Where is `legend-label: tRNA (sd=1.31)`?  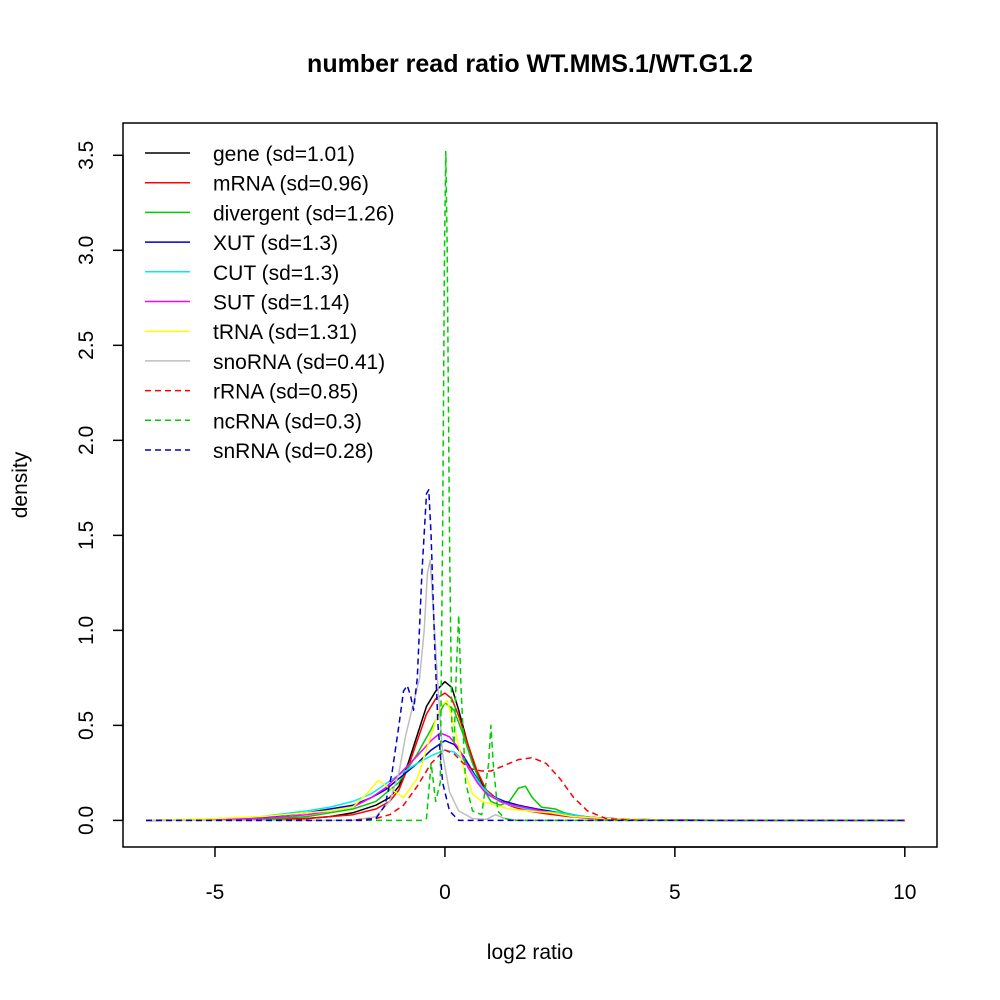
legend-label: tRNA (sd=1.31) is located at coordinates (285, 332).